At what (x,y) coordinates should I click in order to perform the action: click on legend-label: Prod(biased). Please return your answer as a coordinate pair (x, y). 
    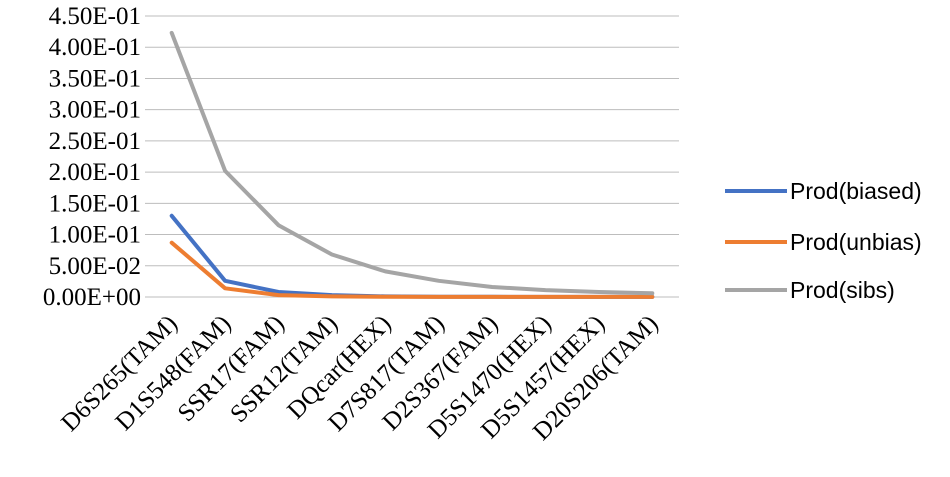
    Looking at the image, I should click on (856, 191).